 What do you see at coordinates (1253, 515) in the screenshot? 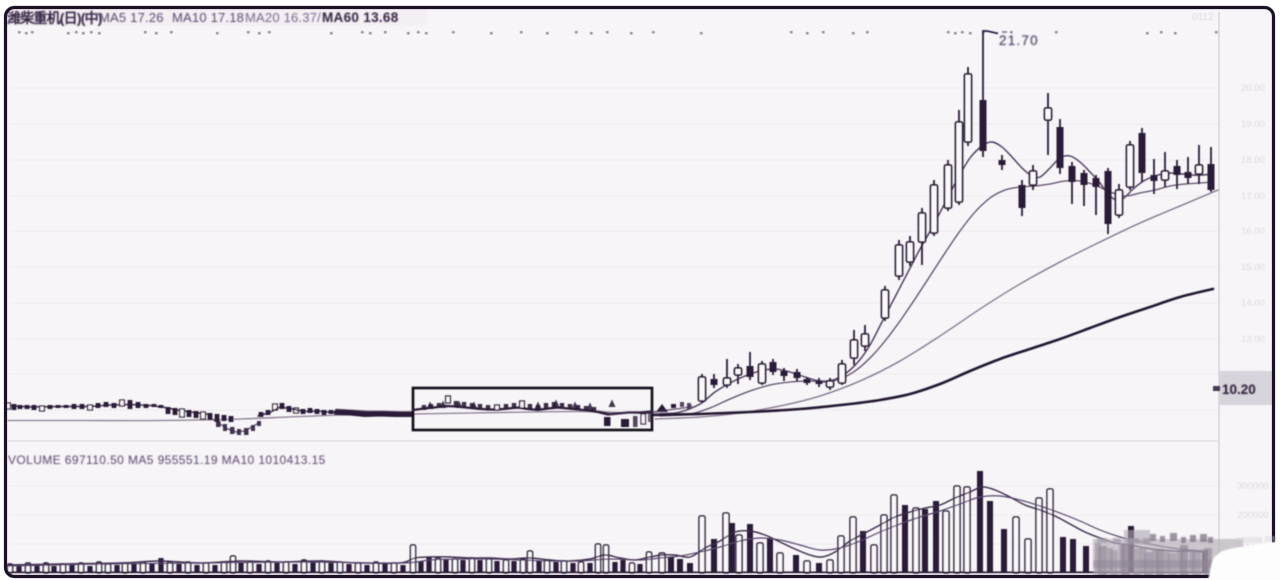
I see `svg-text: 200000` at bounding box center [1253, 515].